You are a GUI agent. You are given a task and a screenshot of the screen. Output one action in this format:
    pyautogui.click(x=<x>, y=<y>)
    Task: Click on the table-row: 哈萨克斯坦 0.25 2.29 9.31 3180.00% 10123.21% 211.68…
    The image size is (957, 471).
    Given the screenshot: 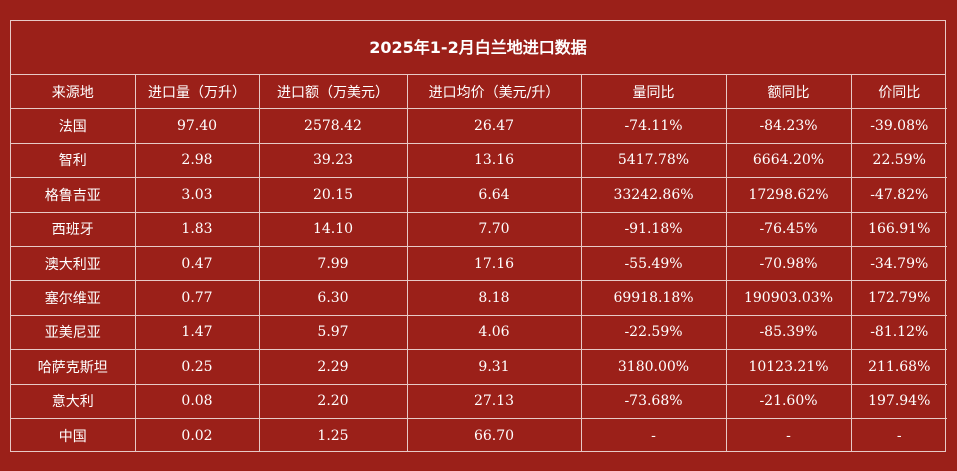 What is the action you would take?
    pyautogui.click(x=479, y=367)
    